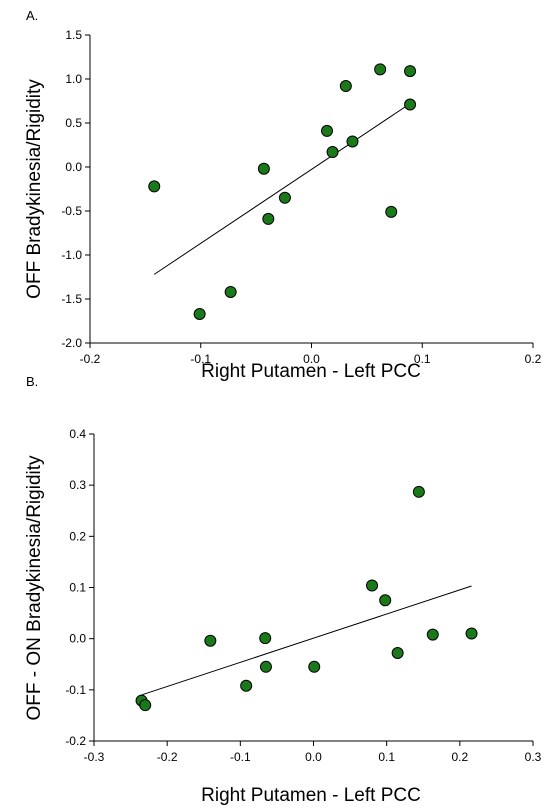  I want to click on panel-b-x-tick-label: 0.0, so click(313, 757).